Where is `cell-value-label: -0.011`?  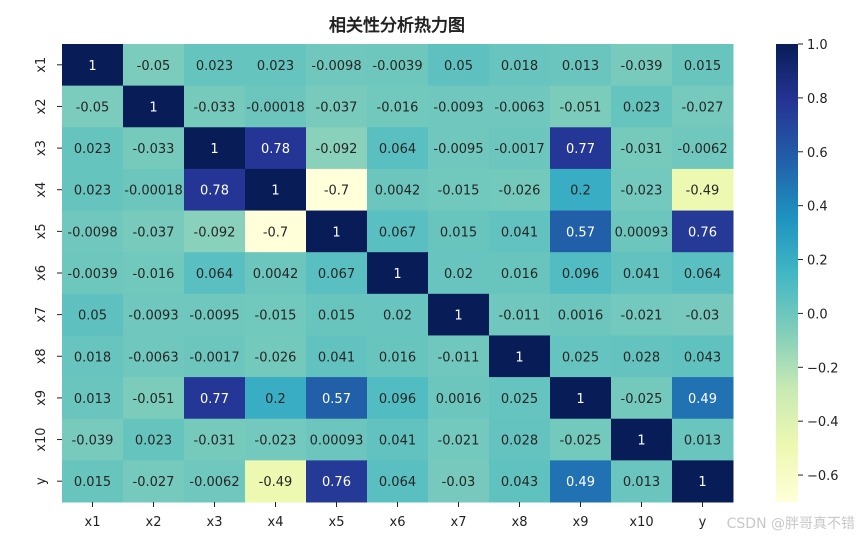 cell-value-label: -0.011 is located at coordinates (459, 357).